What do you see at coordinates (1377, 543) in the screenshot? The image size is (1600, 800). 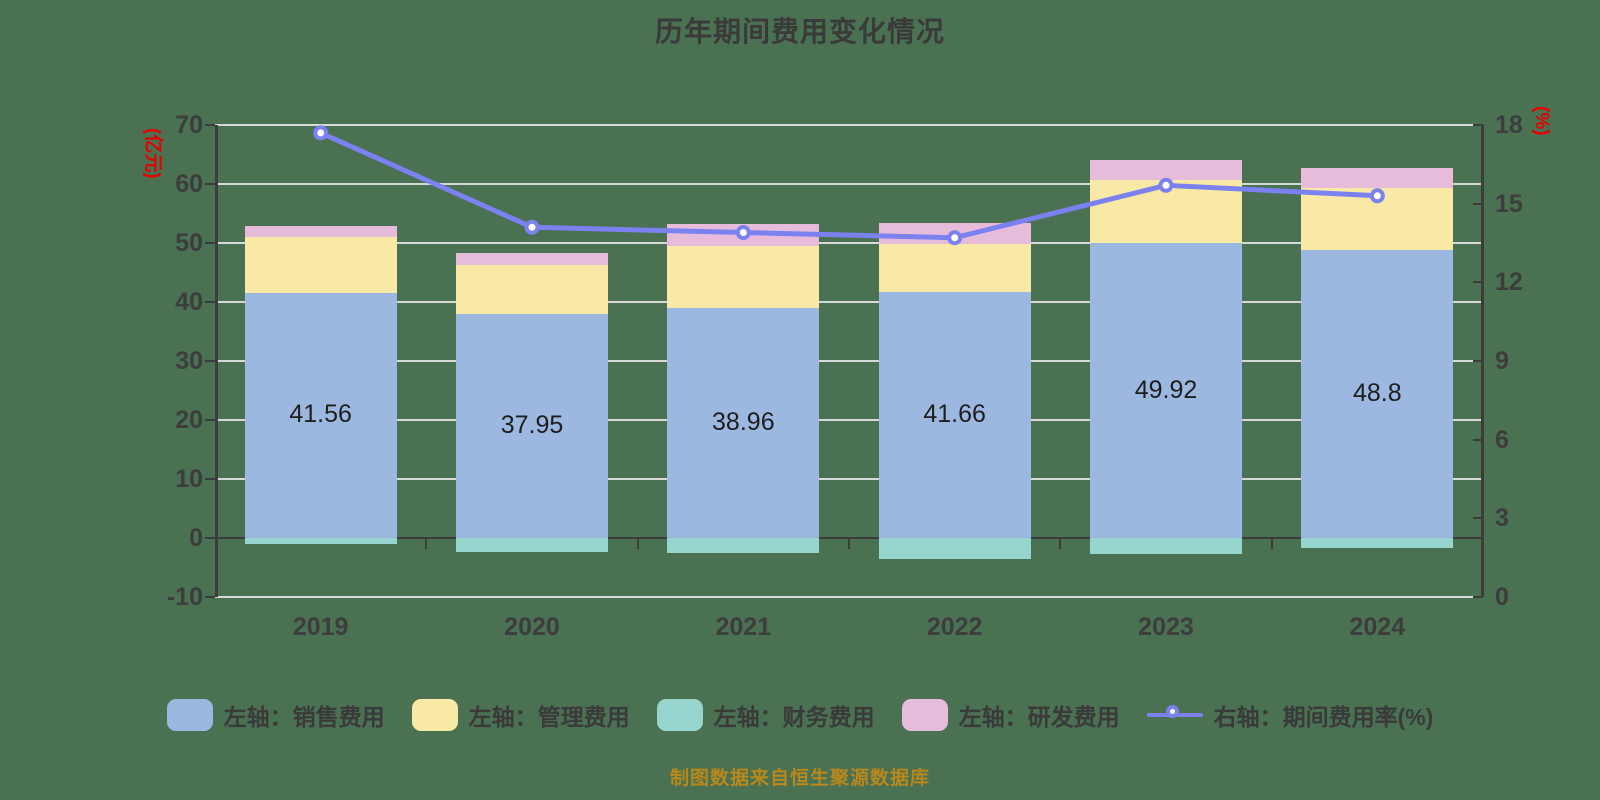 I see `bar-segment-financial-2024` at bounding box center [1377, 543].